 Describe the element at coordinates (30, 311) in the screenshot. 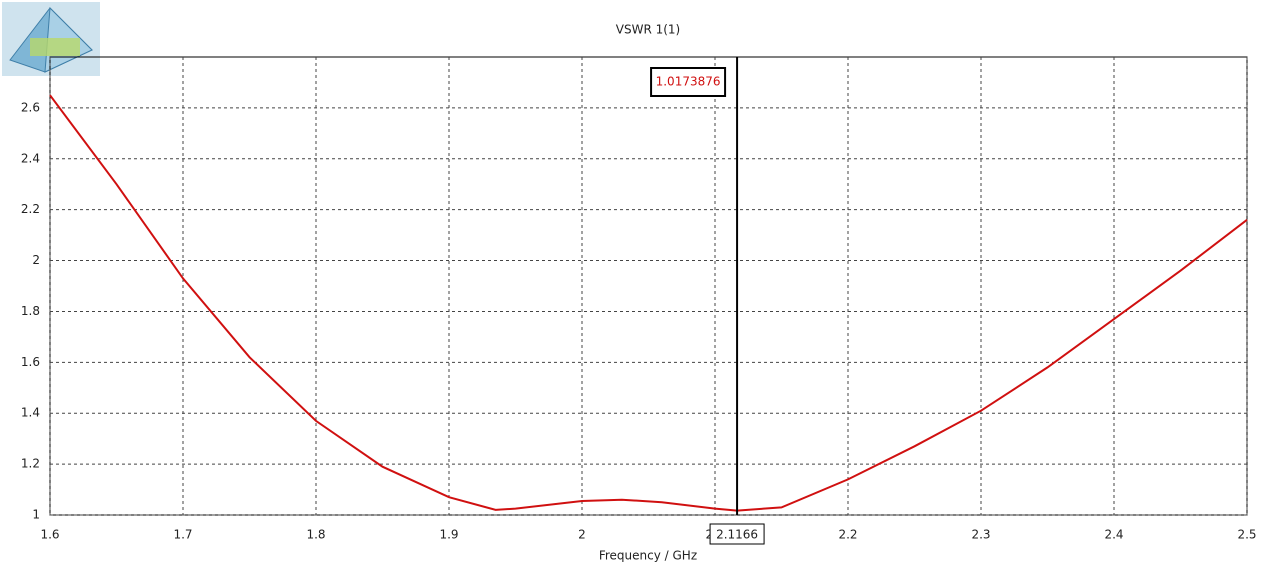

I see `y-tick-label: 1.8` at that location.